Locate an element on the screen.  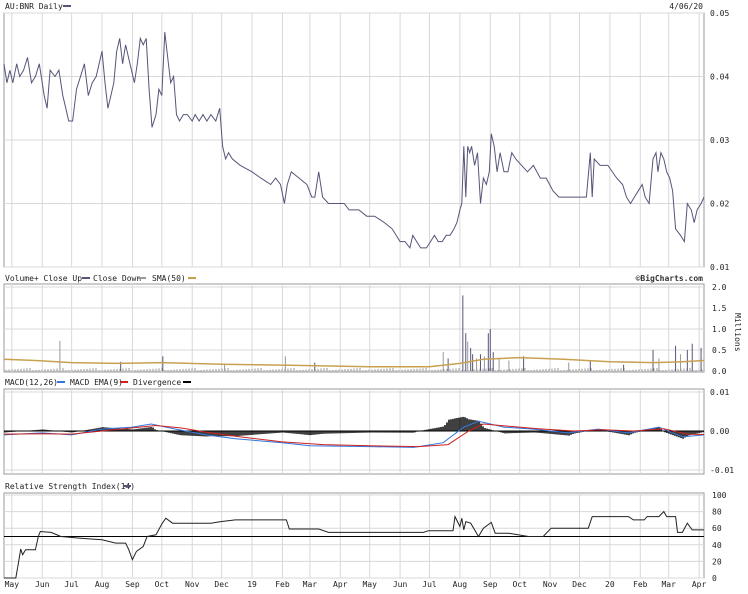
date-label: 4/06/20 is located at coordinates (686, 6).